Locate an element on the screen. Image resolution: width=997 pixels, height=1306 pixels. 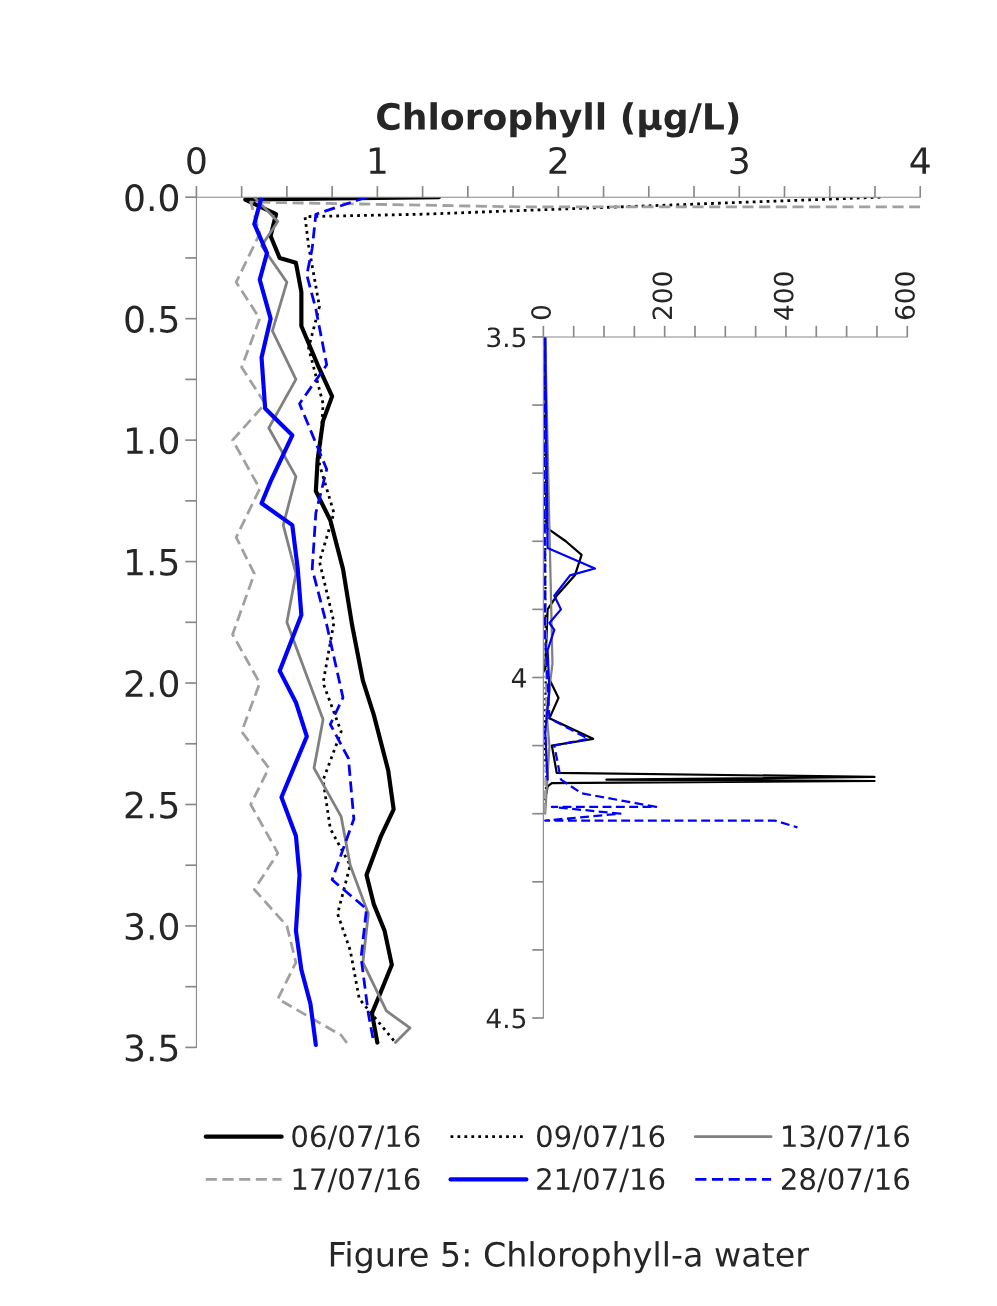
y-tick-label: 0.5 is located at coordinates (151, 319).